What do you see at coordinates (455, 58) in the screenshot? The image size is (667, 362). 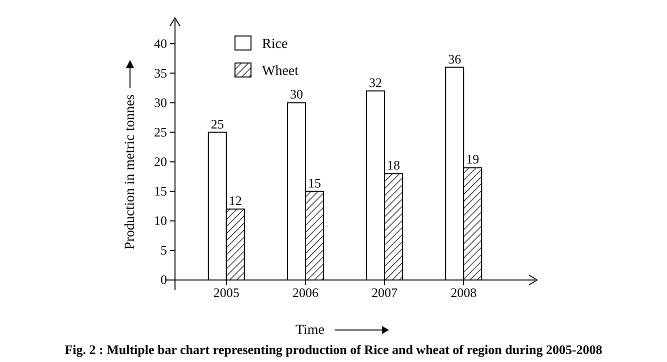 I see `data-label: 36` at bounding box center [455, 58].